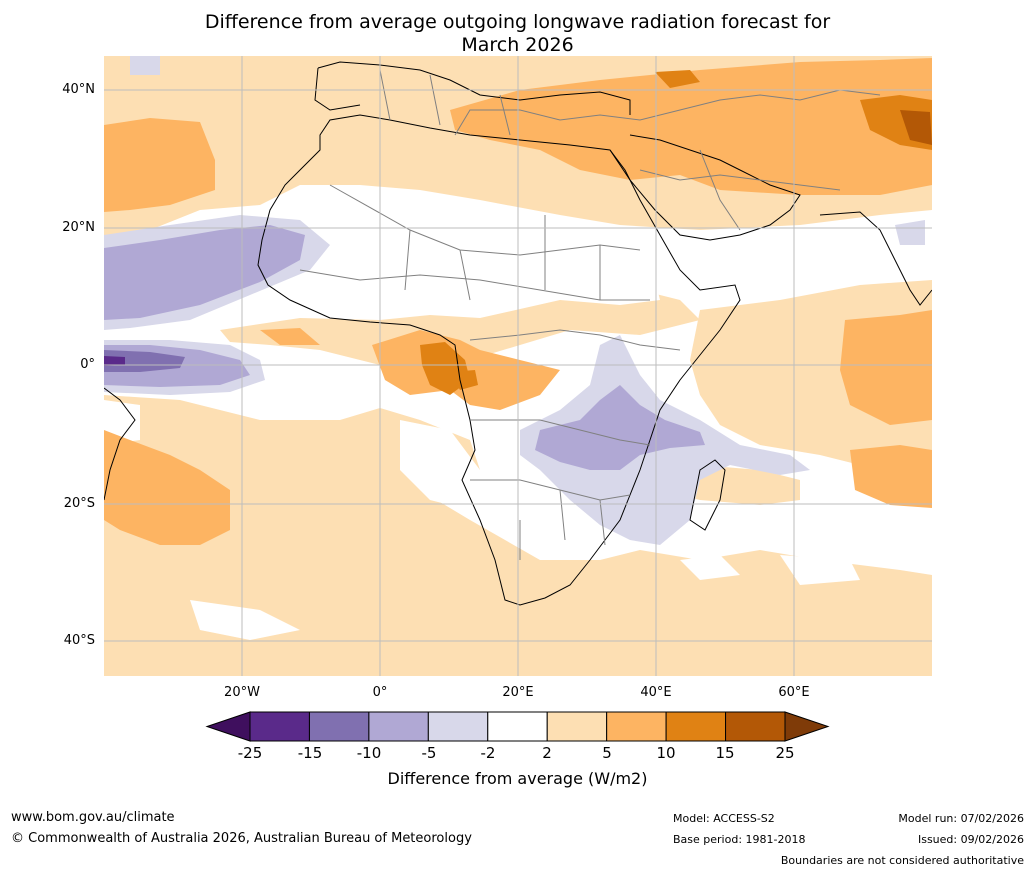 The height and width of the screenshot is (873, 1035). I want to click on lat-label-40s: 40°S, so click(79, 640).